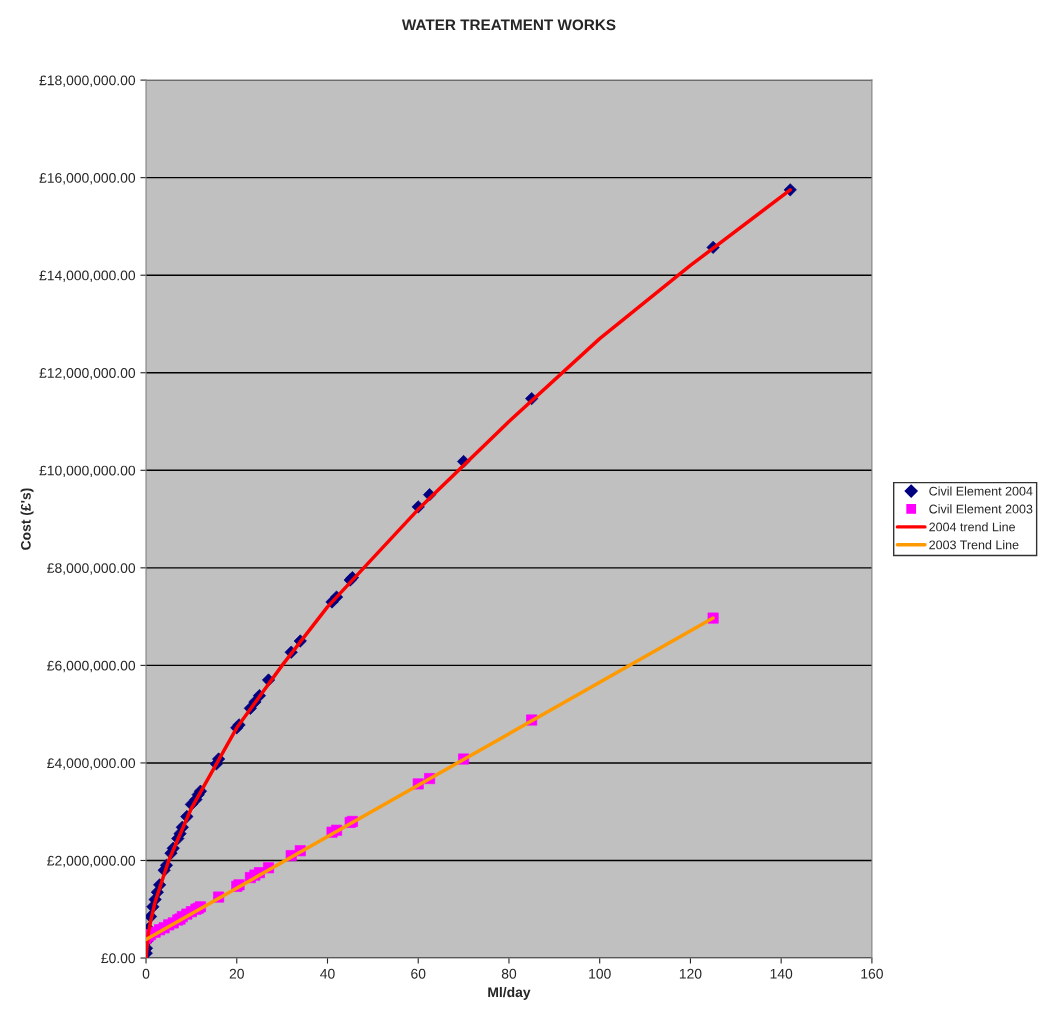  What do you see at coordinates (87, 178) in the screenshot?
I see `y-tick-label: £16,000,000.00` at bounding box center [87, 178].